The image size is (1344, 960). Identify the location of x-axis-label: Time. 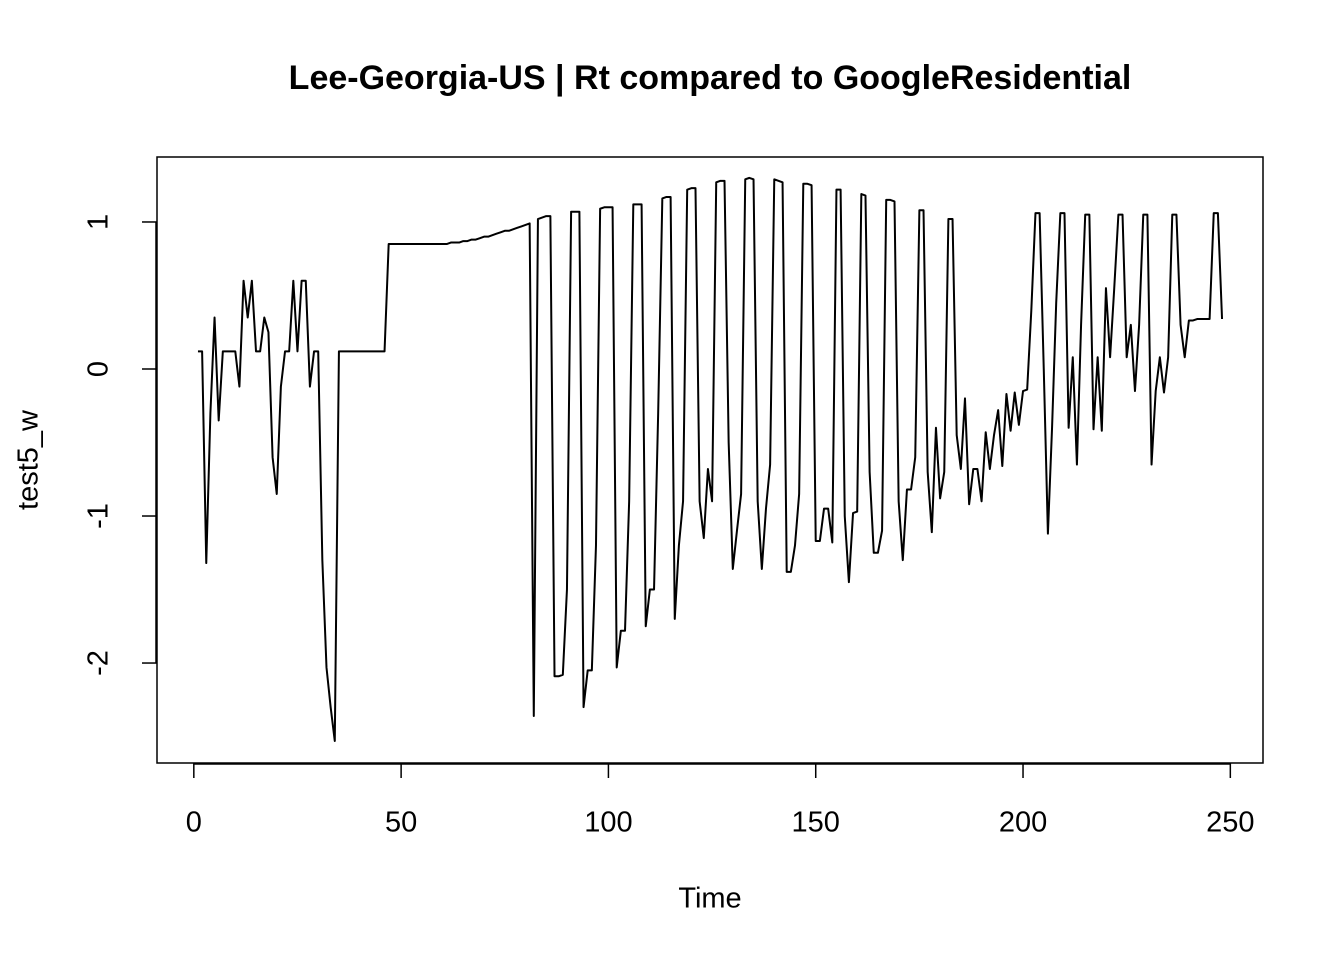
(709, 899).